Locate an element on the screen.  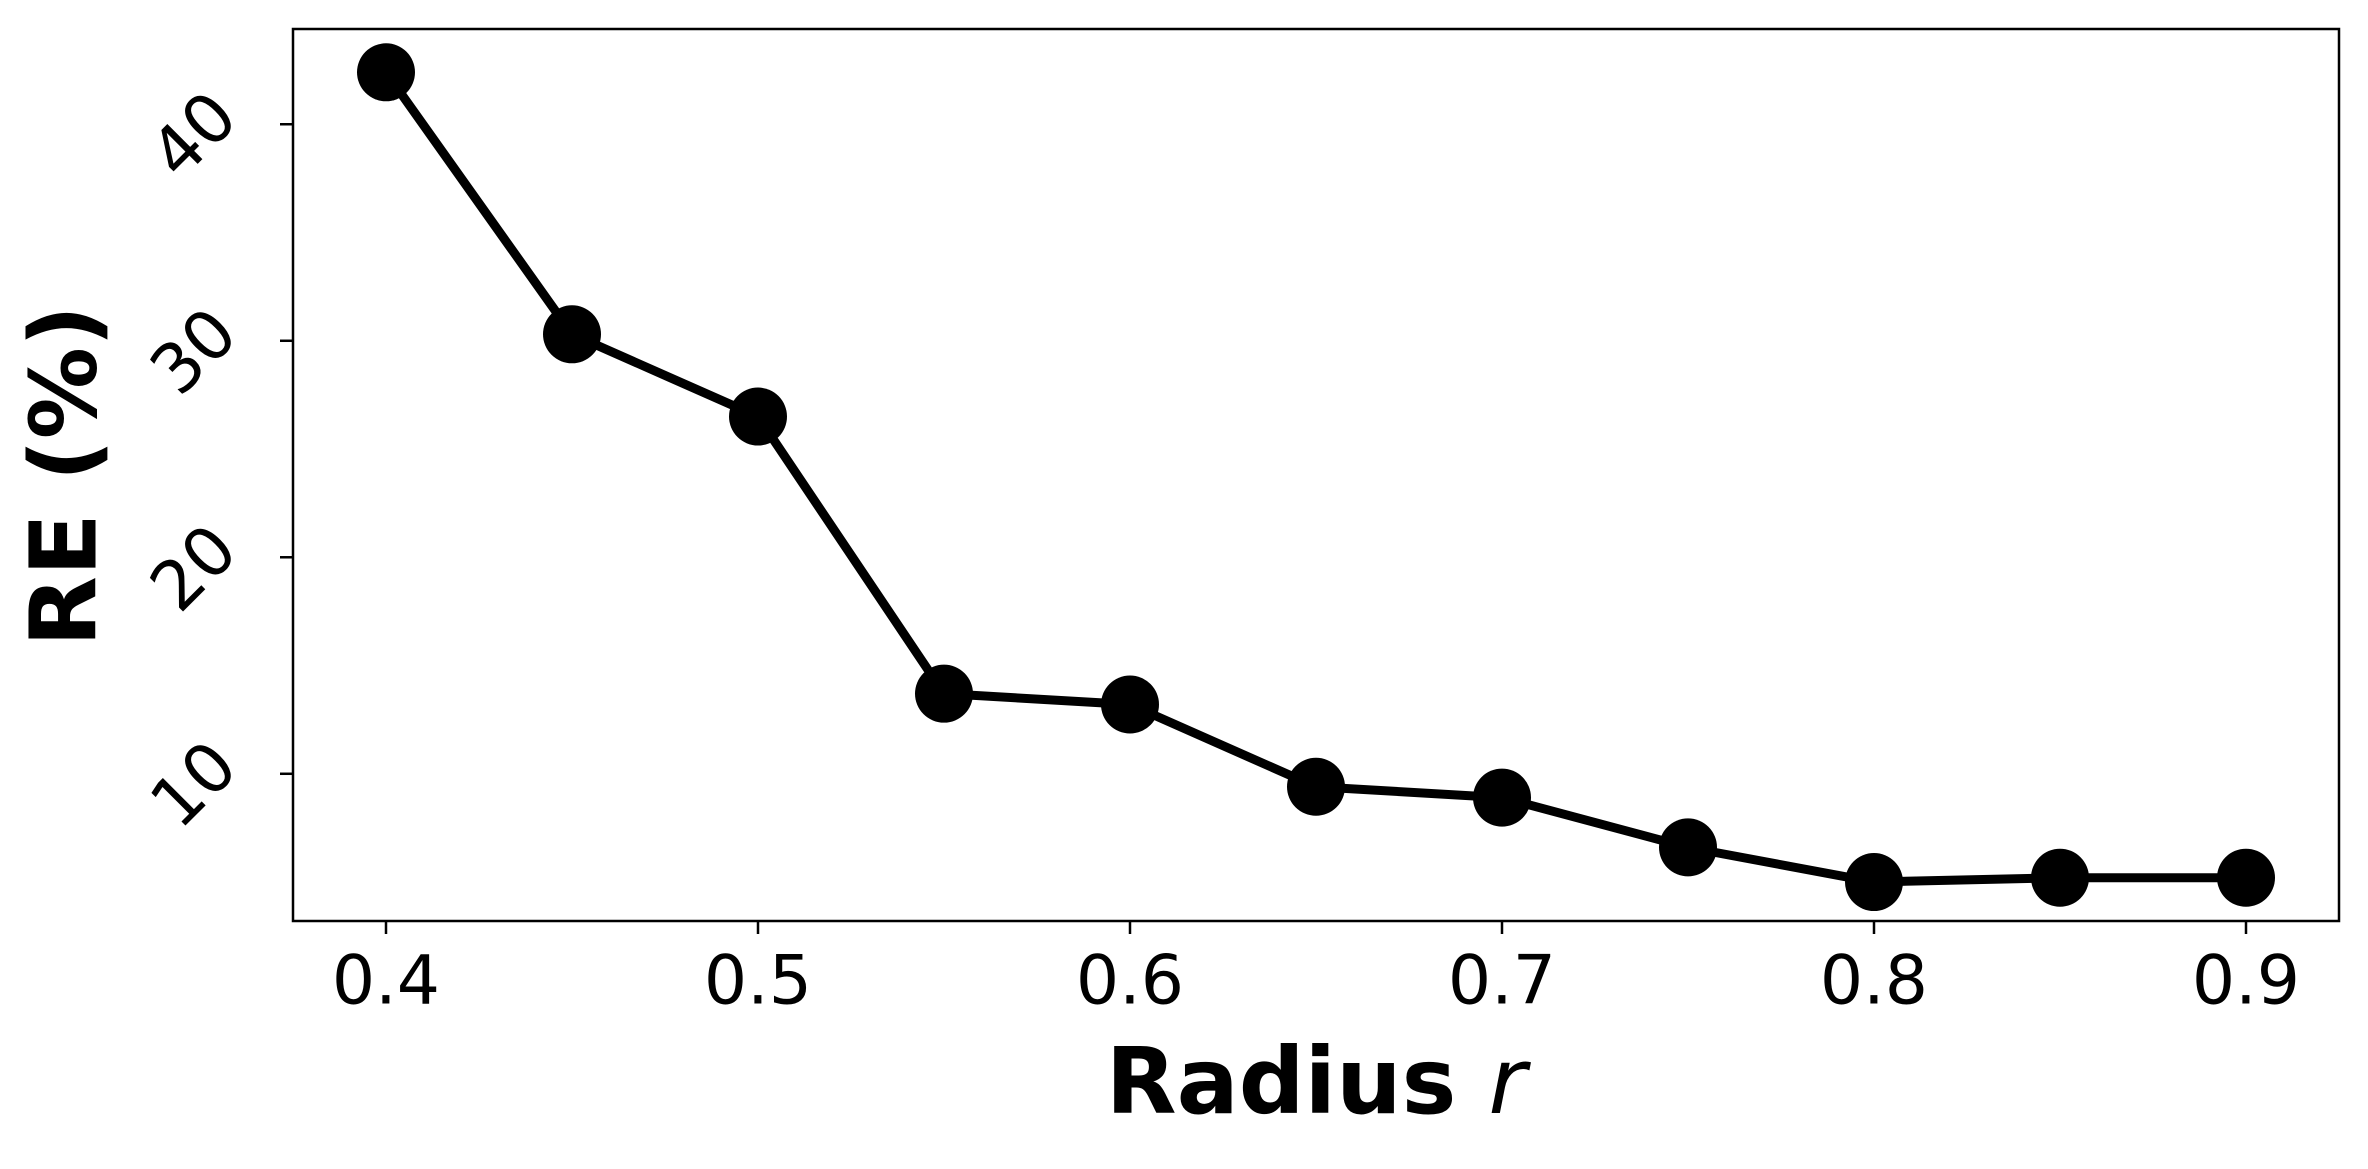
y-tick-label: 10 is located at coordinates (194, 784).